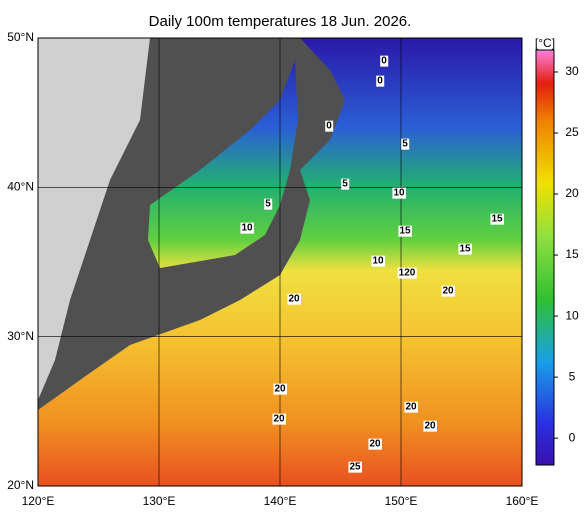 Image resolution: width=585 pixels, height=517 pixels. What do you see at coordinates (20, 336) in the screenshot?
I see `lat-tick-label: 30°N` at bounding box center [20, 336].